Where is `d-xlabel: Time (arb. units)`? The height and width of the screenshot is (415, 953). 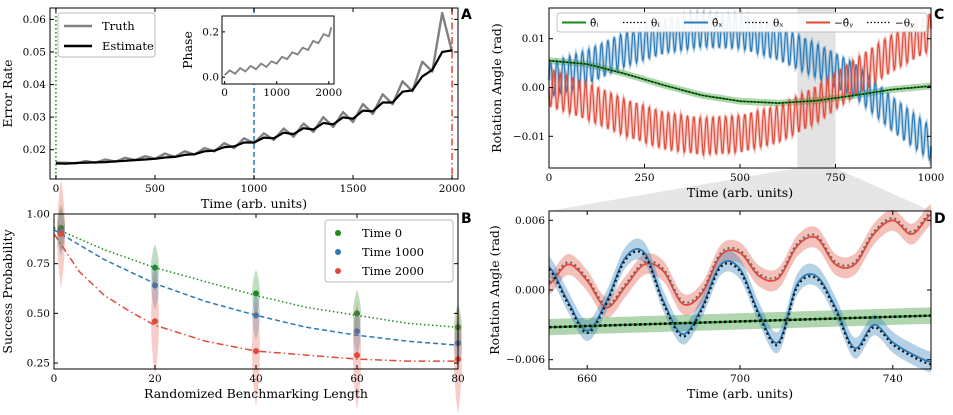 d-xlabel: Time (arb. units) is located at coordinates (740, 393).